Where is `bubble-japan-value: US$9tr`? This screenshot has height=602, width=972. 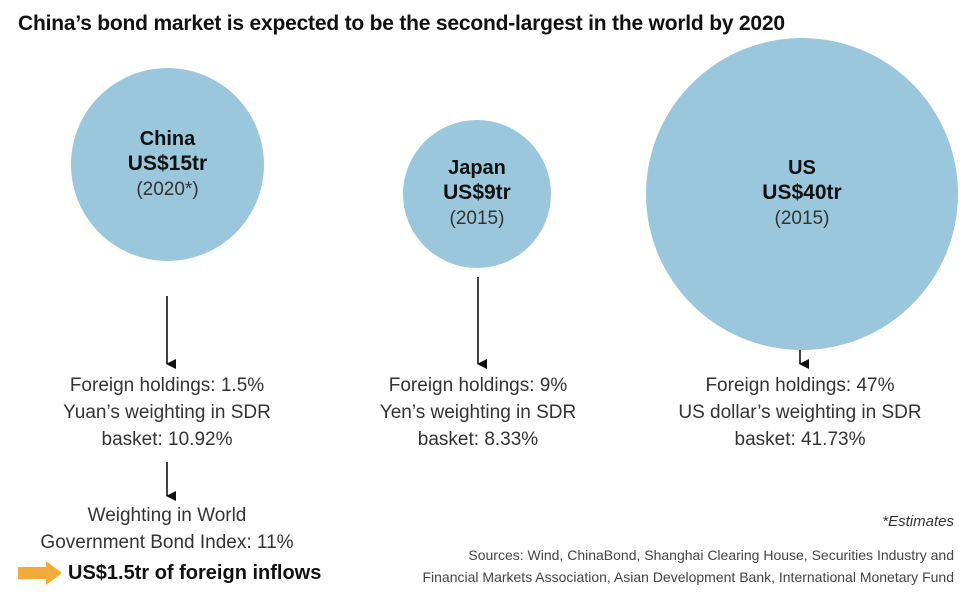 bubble-japan-value: US$9tr is located at coordinates (477, 192).